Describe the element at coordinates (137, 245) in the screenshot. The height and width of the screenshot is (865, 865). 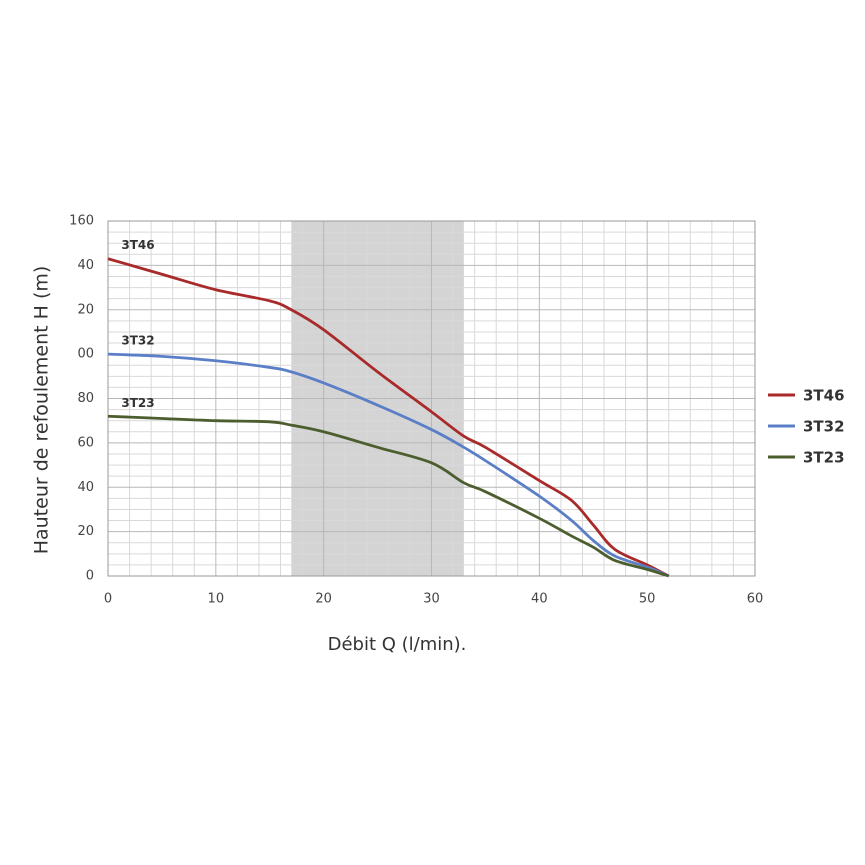
I see `curve-label: 3T46` at that location.